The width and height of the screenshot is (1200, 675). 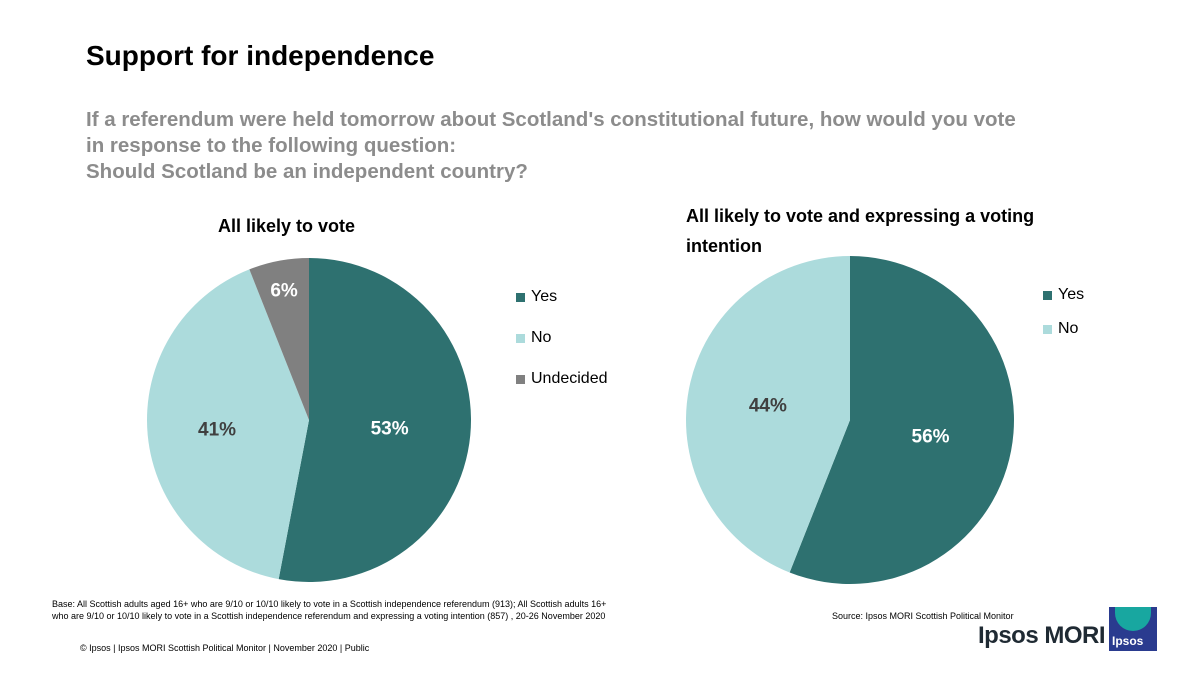 What do you see at coordinates (279, 339) in the screenshot?
I see `pie-slice-undecided` at bounding box center [279, 339].